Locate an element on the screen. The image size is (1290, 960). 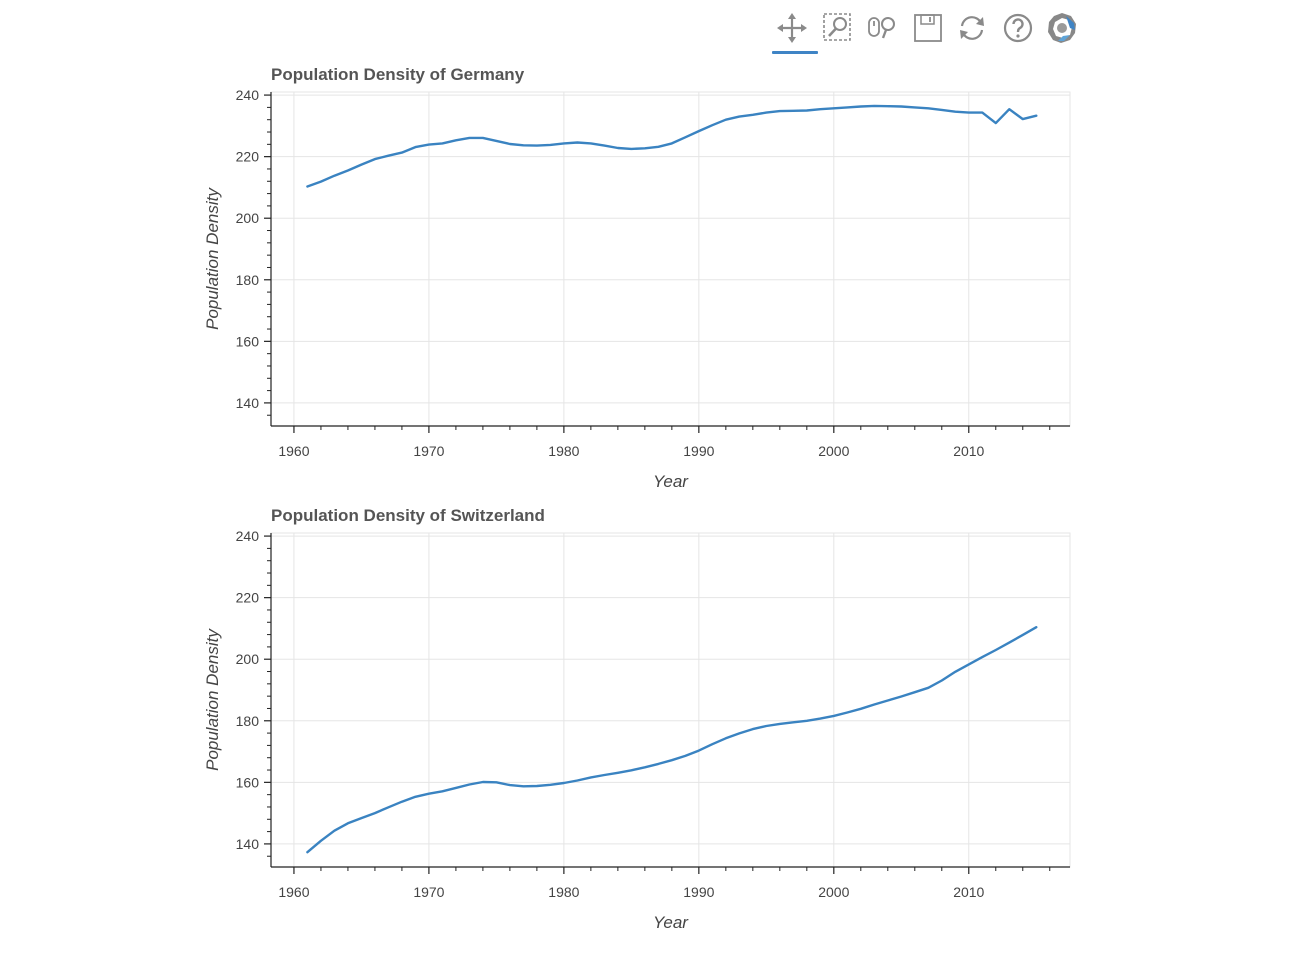
reset-tool is located at coordinates (972, 28).